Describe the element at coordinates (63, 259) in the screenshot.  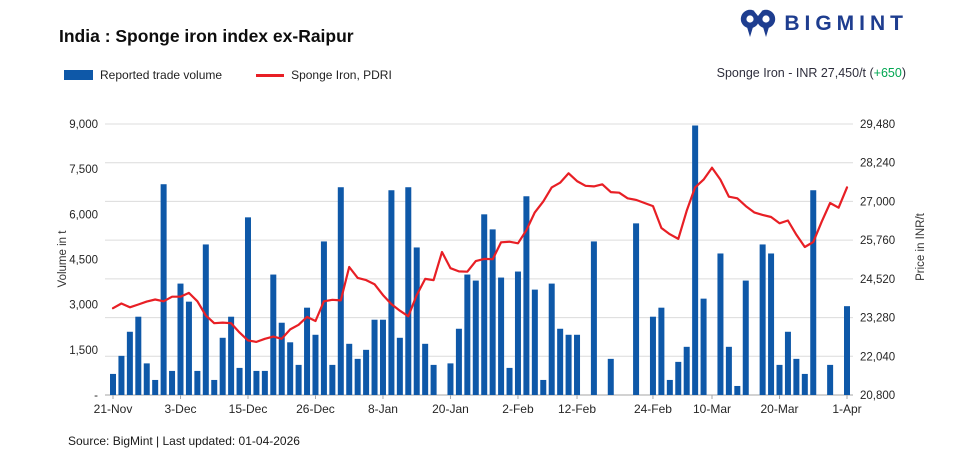
I see `y-left-axis-title: Volume in t` at that location.